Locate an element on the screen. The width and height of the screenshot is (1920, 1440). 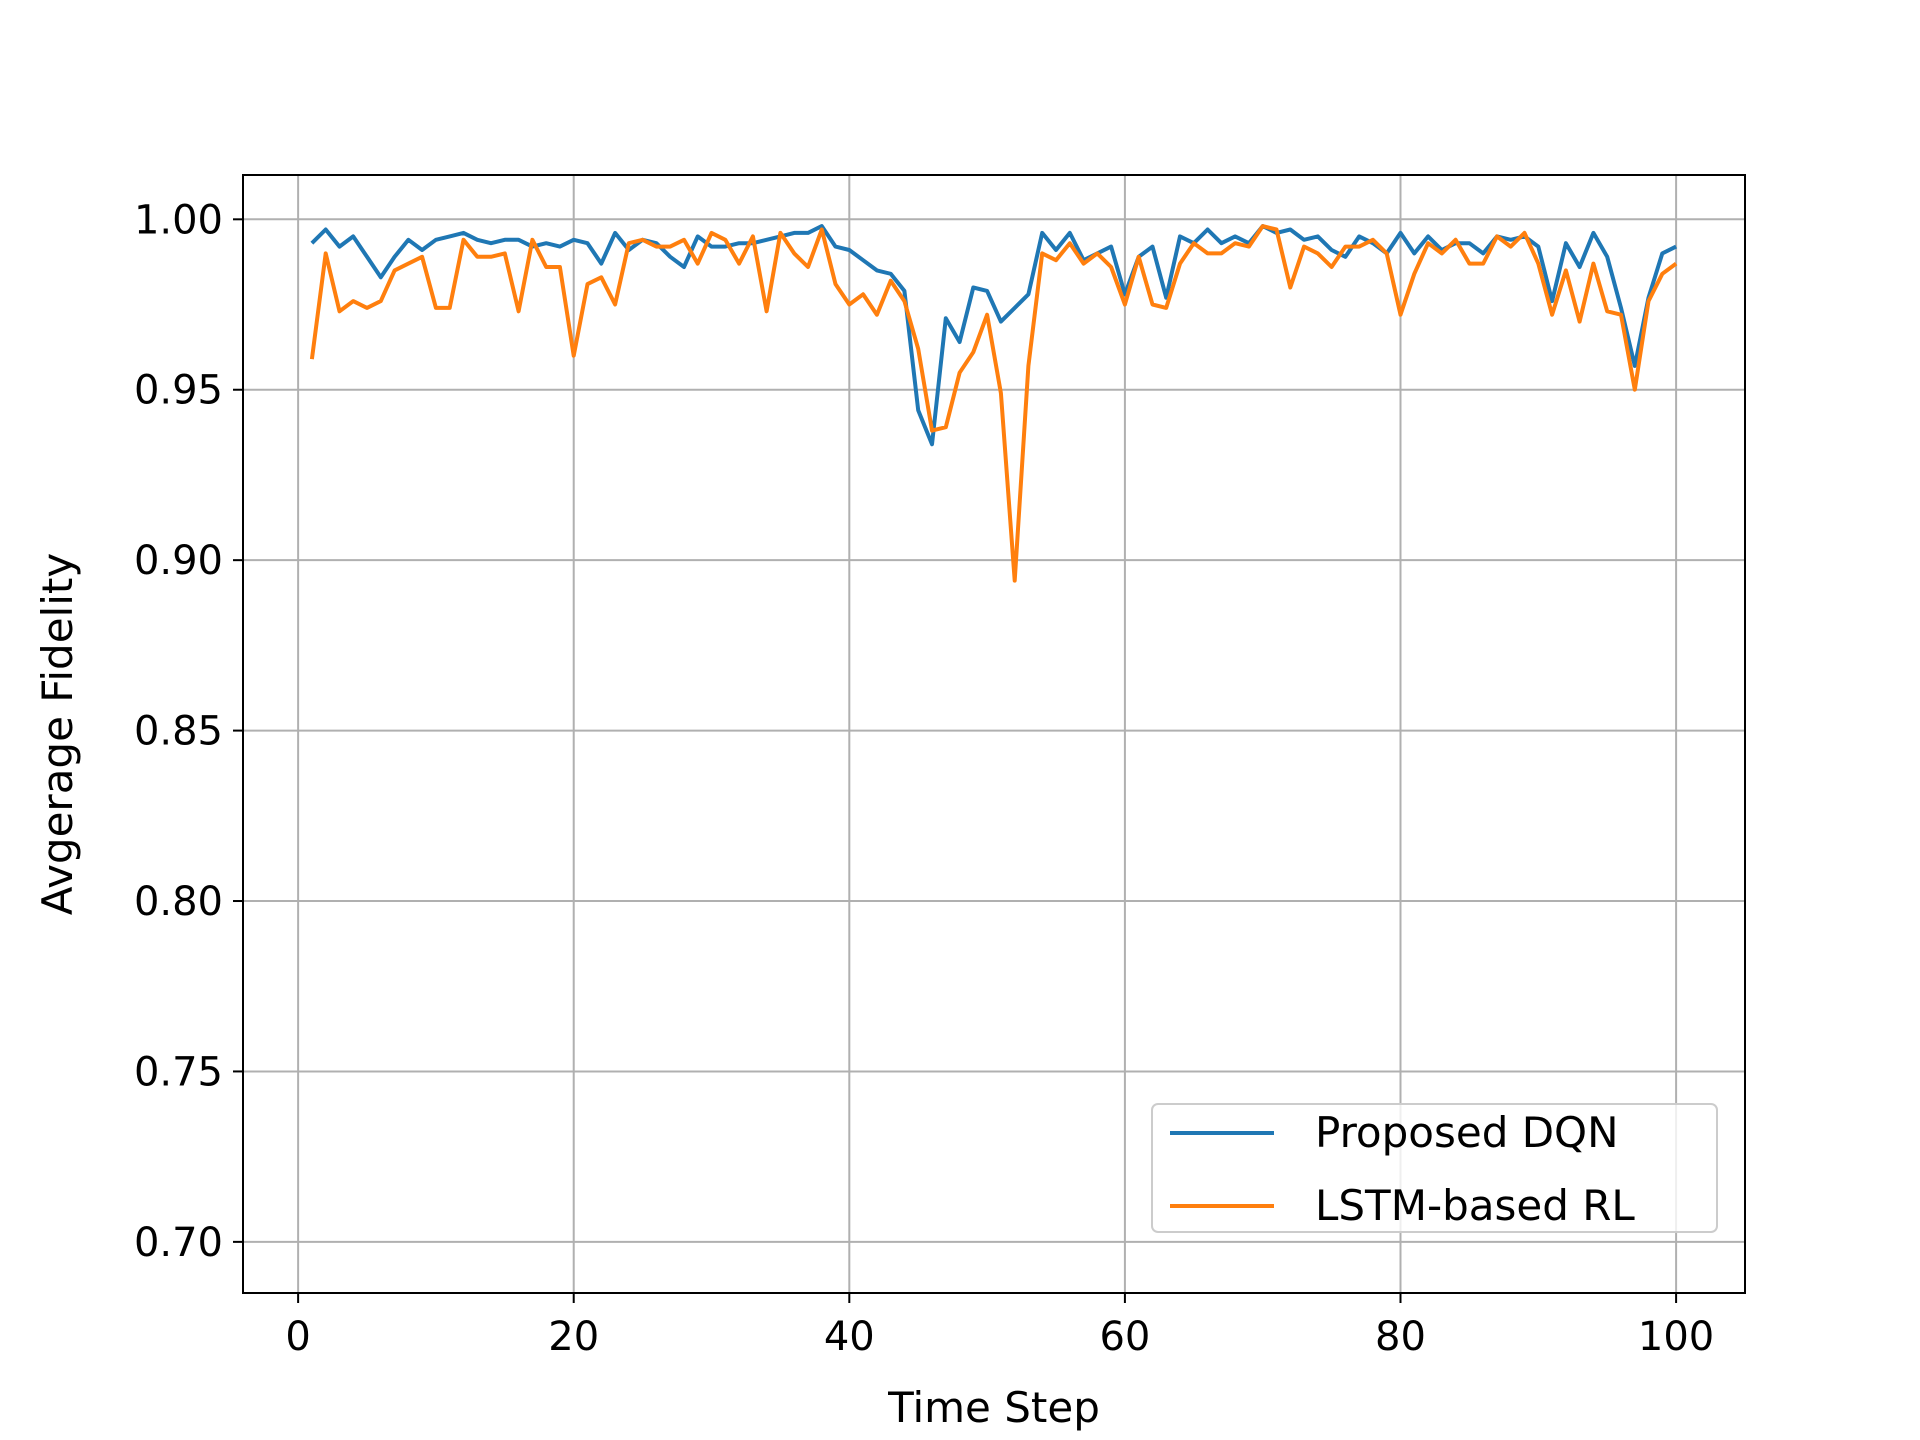
y-tick-label: 0.85 is located at coordinates (178, 732).